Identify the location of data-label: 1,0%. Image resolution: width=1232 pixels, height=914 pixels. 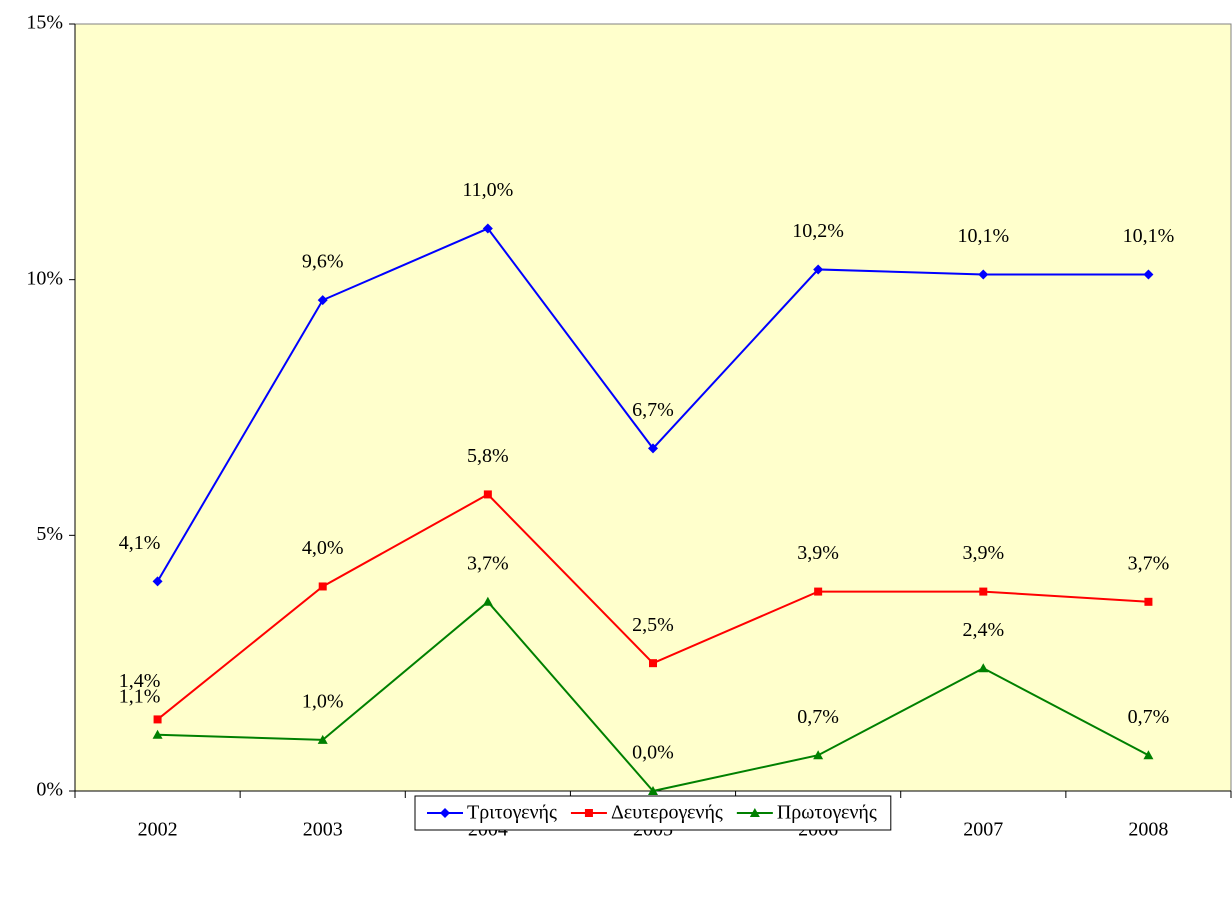
(323, 701).